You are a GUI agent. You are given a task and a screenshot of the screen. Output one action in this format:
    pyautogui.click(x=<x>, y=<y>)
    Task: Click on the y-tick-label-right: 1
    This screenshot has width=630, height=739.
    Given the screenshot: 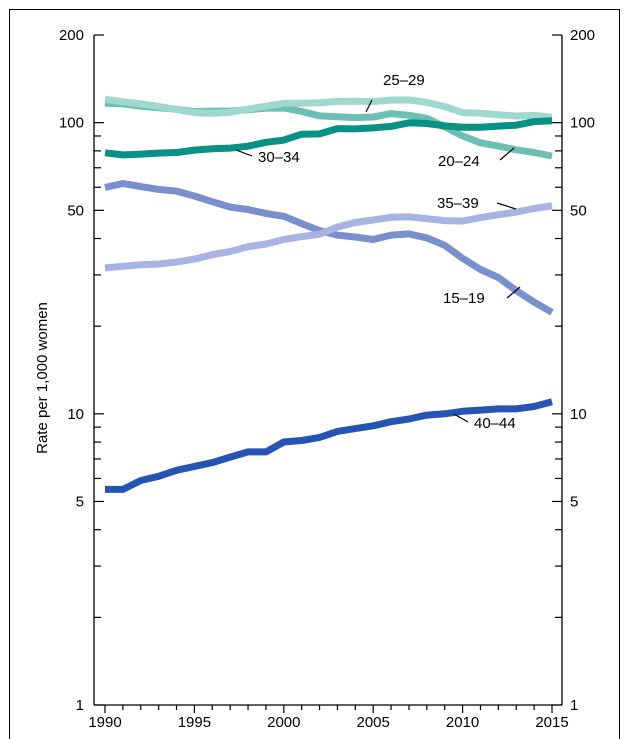 What is the action you would take?
    pyautogui.click(x=574, y=705)
    